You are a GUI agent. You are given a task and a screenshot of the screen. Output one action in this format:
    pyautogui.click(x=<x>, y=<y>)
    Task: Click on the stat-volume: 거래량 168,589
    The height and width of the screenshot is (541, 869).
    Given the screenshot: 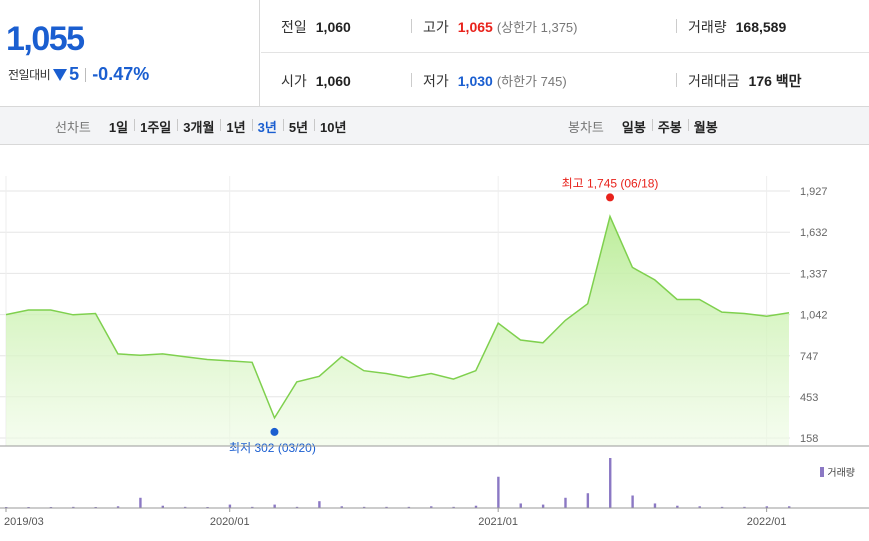 What is the action you would take?
    pyautogui.click(x=731, y=26)
    